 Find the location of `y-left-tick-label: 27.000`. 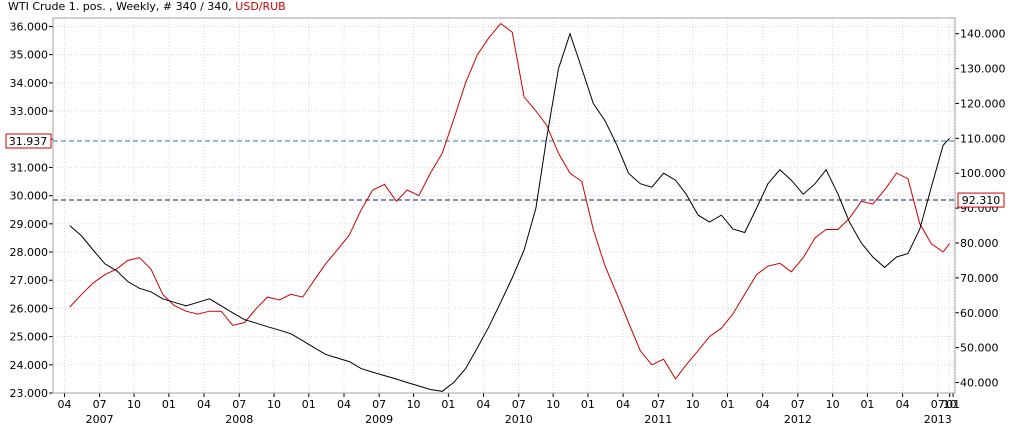

y-left-tick-label: 27.000 is located at coordinates (29, 280).